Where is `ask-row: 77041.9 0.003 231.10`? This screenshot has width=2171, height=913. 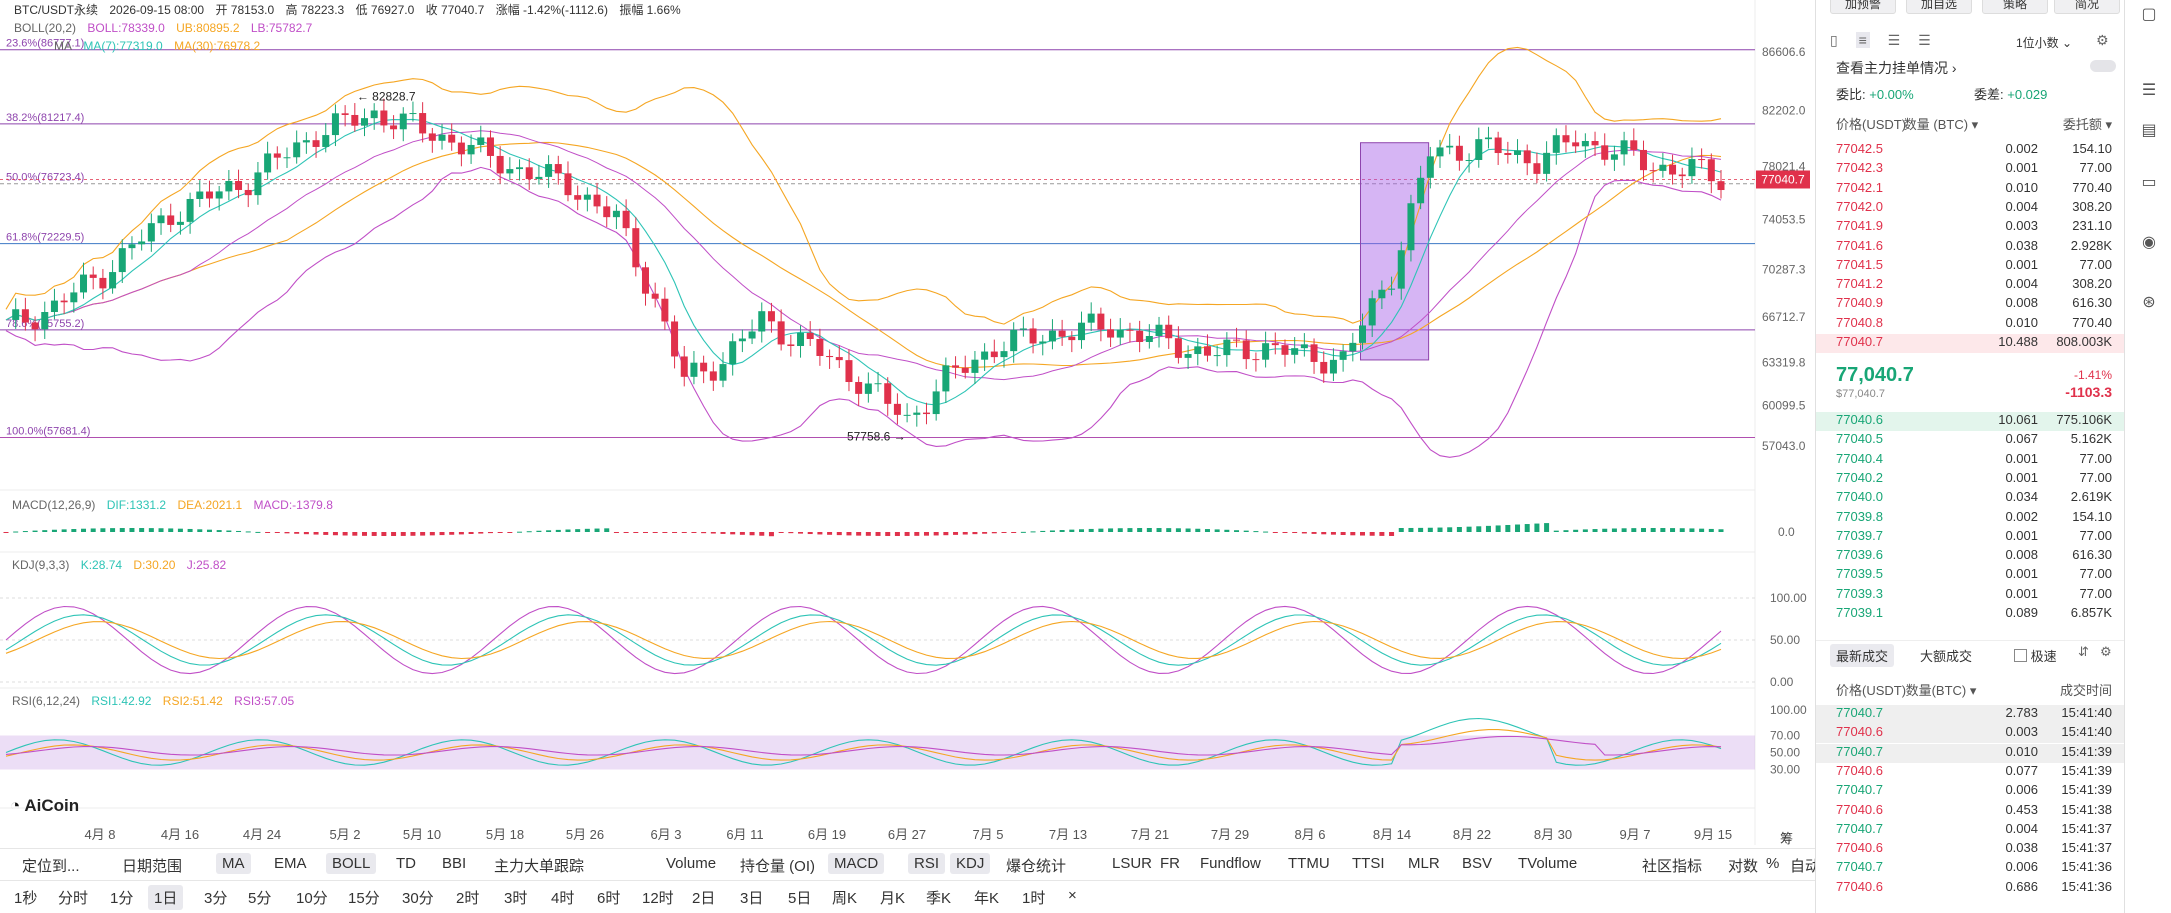 ask-row: 77041.9 0.003 231.10 is located at coordinates (1970, 227).